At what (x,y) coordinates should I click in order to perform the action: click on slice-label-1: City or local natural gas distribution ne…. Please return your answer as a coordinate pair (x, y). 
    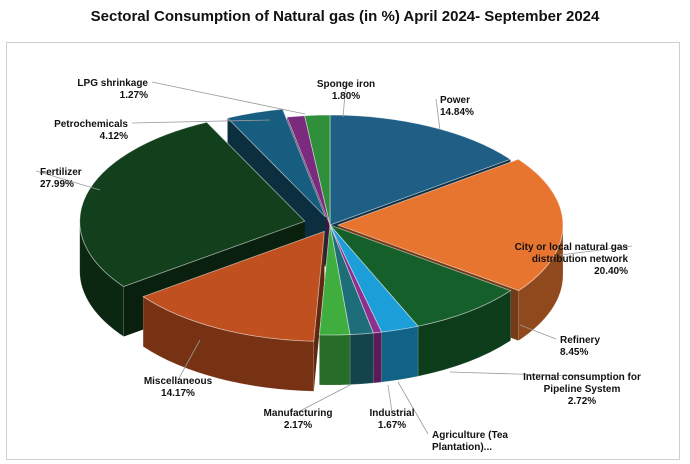
    Looking at the image, I should click on (572, 259).